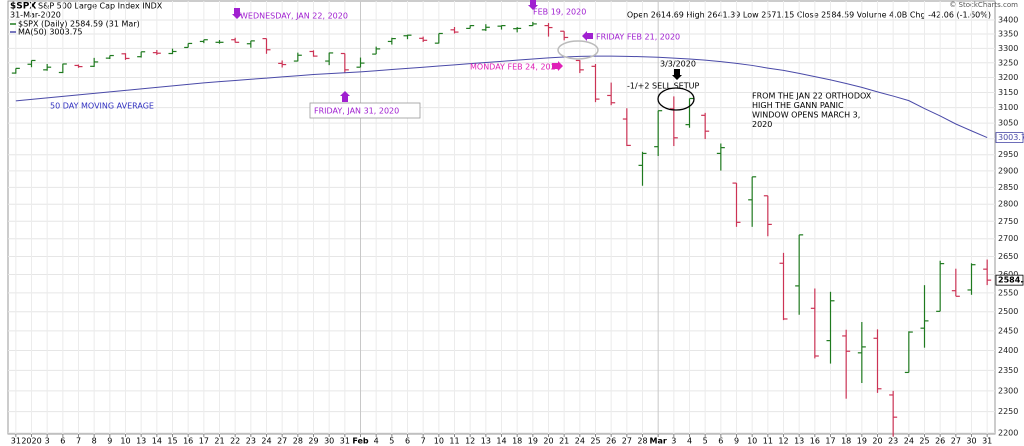 The width and height of the screenshot is (1024, 446). I want to click on credit: © StockCharts.com, so click(983, 5).